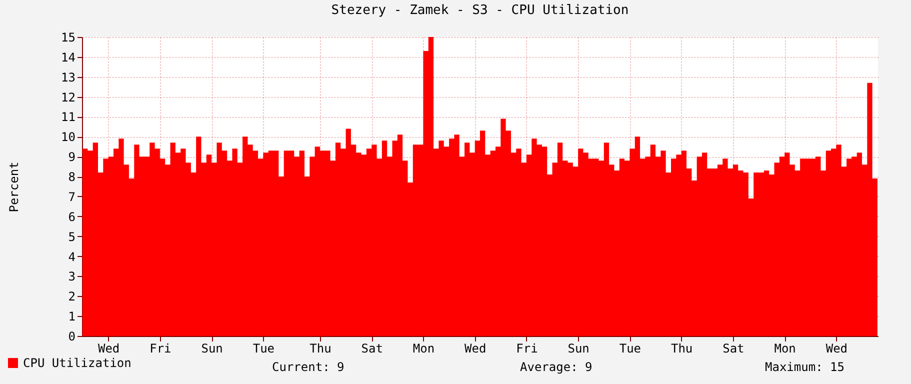  I want to click on y-tick-label: 15, so click(68, 37).